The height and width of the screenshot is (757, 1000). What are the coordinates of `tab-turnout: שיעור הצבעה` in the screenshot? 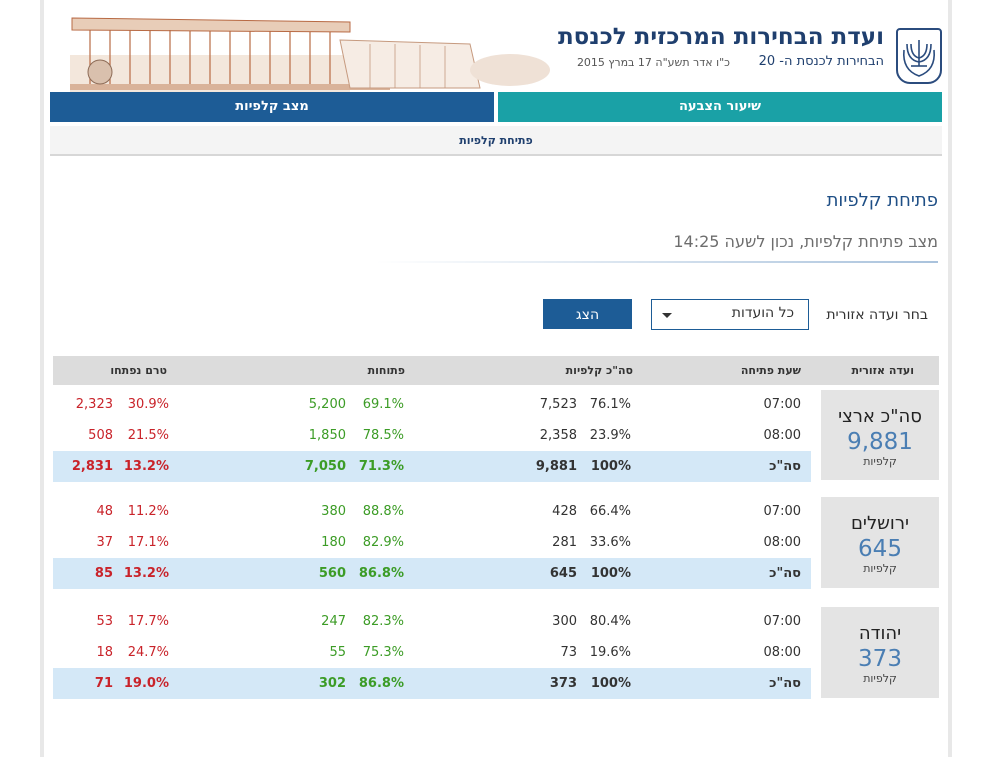 It's located at (720, 107).